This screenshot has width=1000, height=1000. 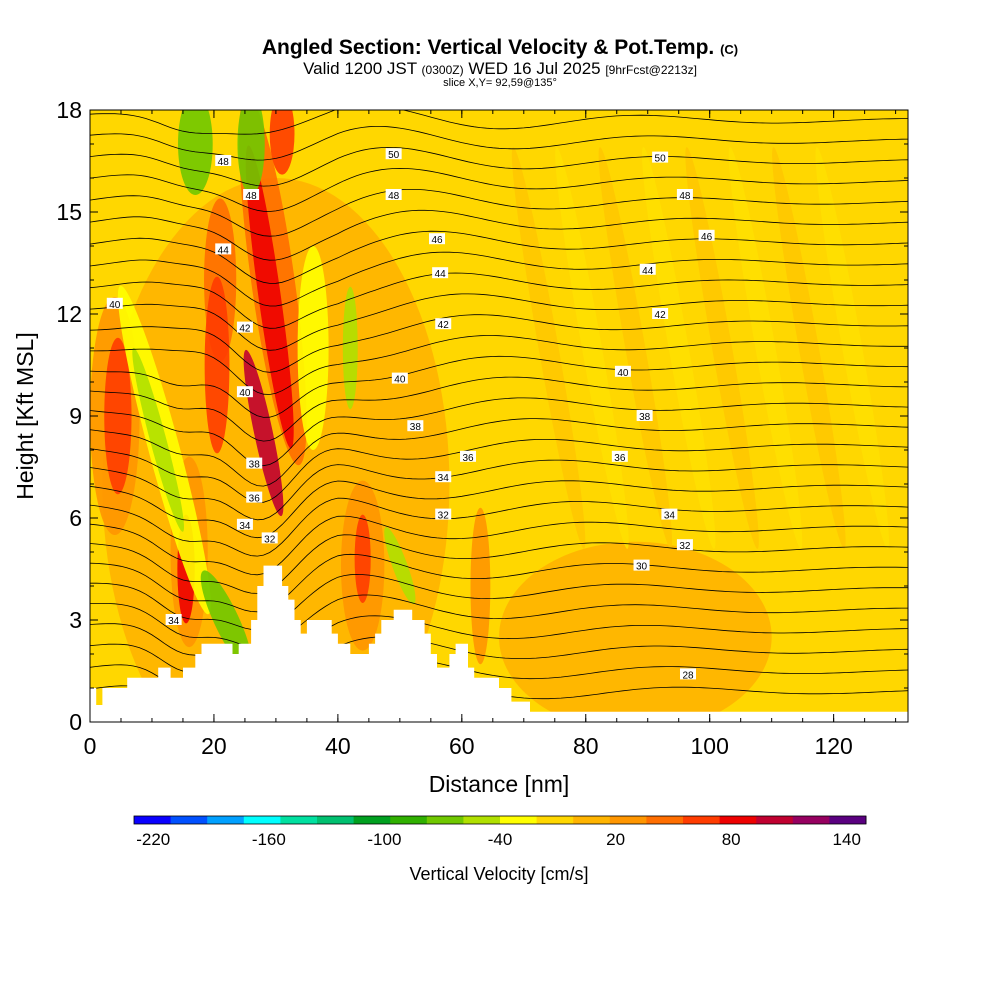 What do you see at coordinates (498, 874) in the screenshot?
I see `colorbar-label: Vertical Velocity [cm/s]` at bounding box center [498, 874].